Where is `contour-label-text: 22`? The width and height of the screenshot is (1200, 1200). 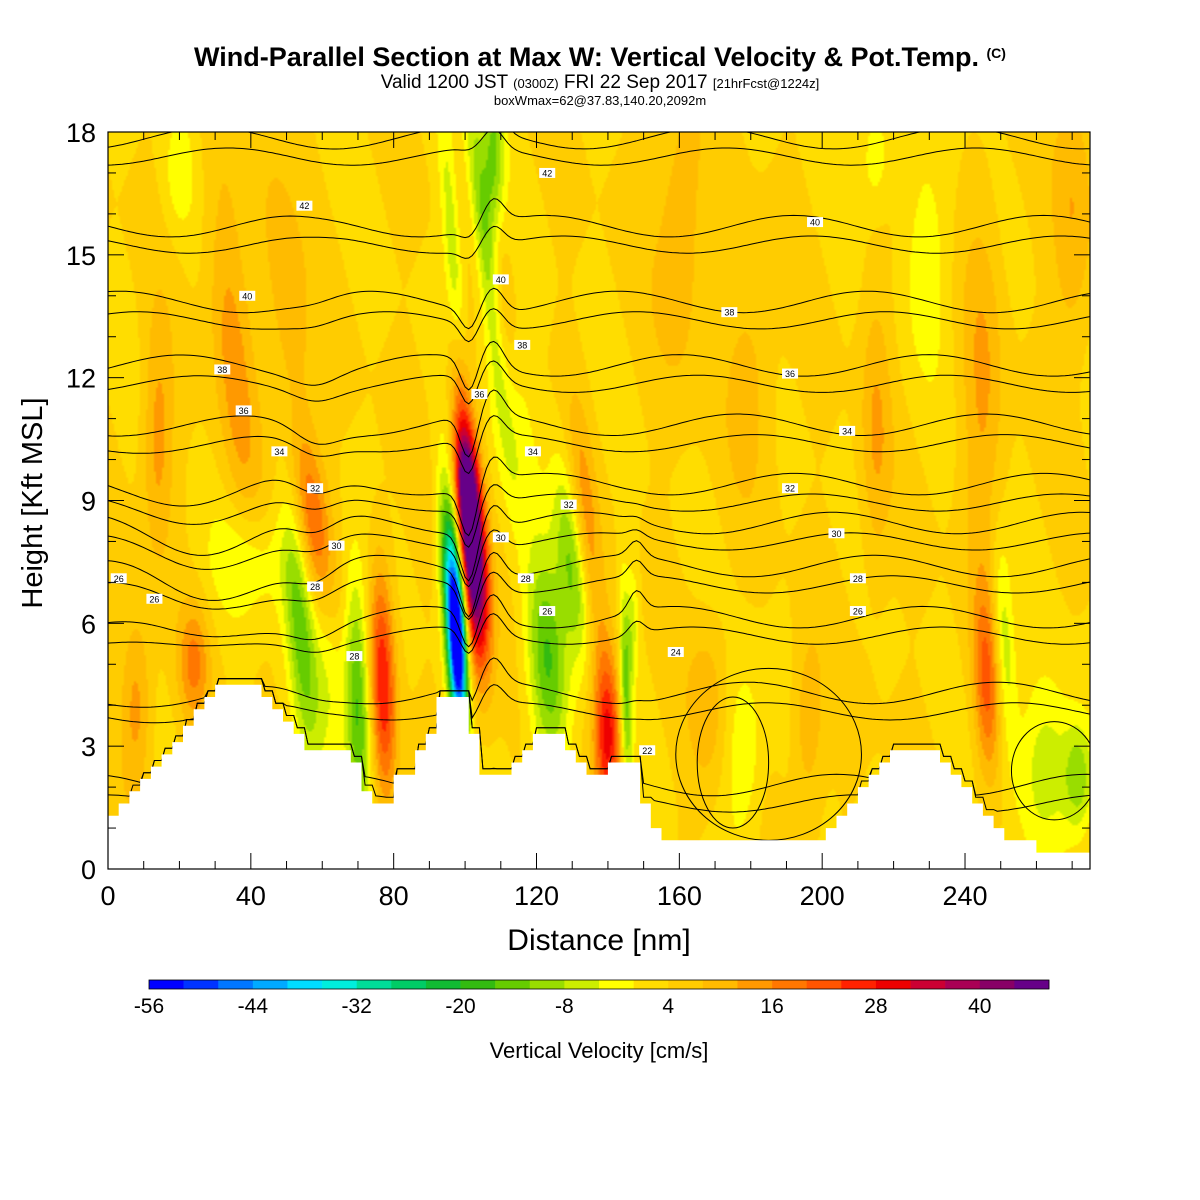 contour-label-text: 22 is located at coordinates (647, 751).